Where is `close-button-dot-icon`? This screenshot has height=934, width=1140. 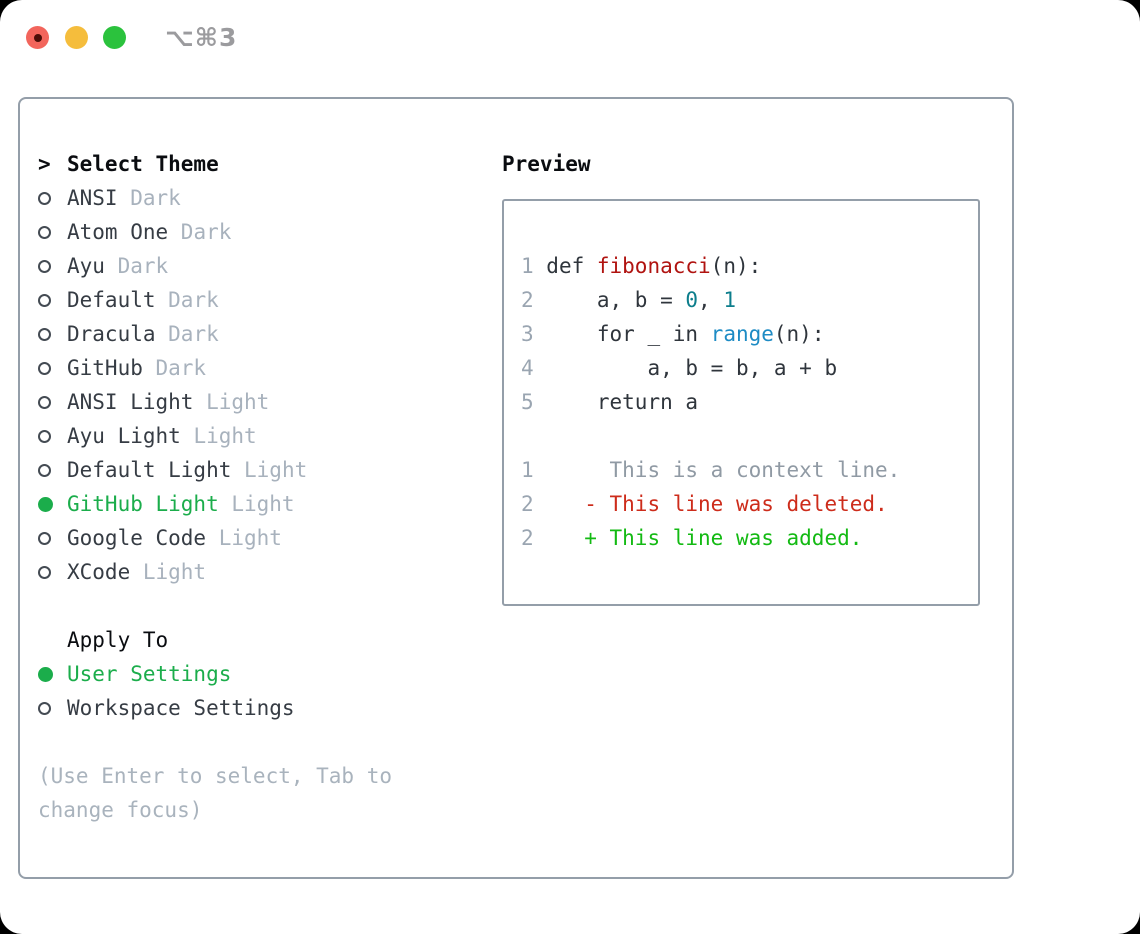 close-button-dot-icon is located at coordinates (37, 37).